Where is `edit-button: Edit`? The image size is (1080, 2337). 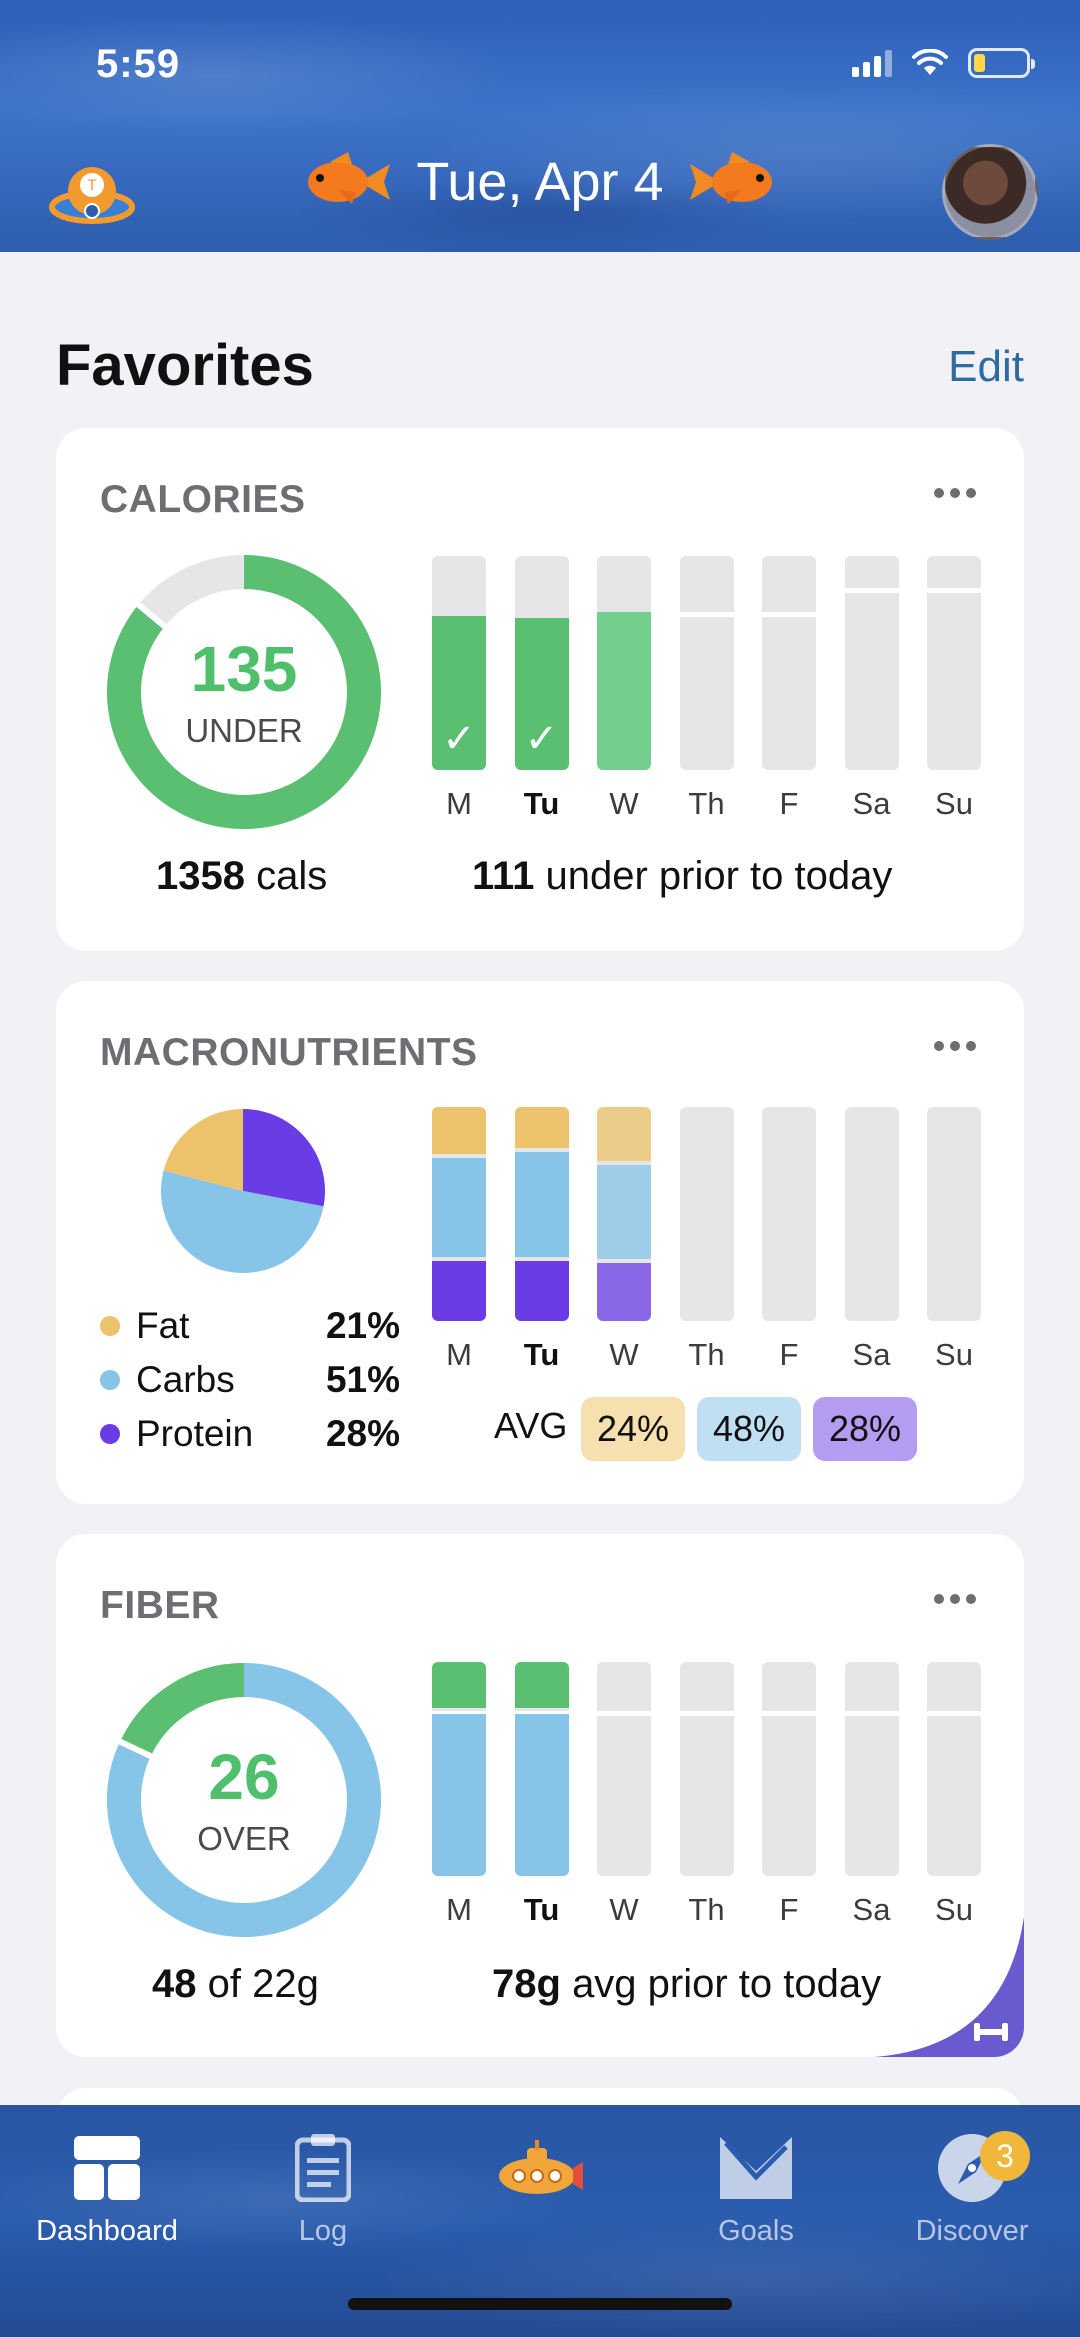
edit-button: Edit is located at coordinates (986, 366).